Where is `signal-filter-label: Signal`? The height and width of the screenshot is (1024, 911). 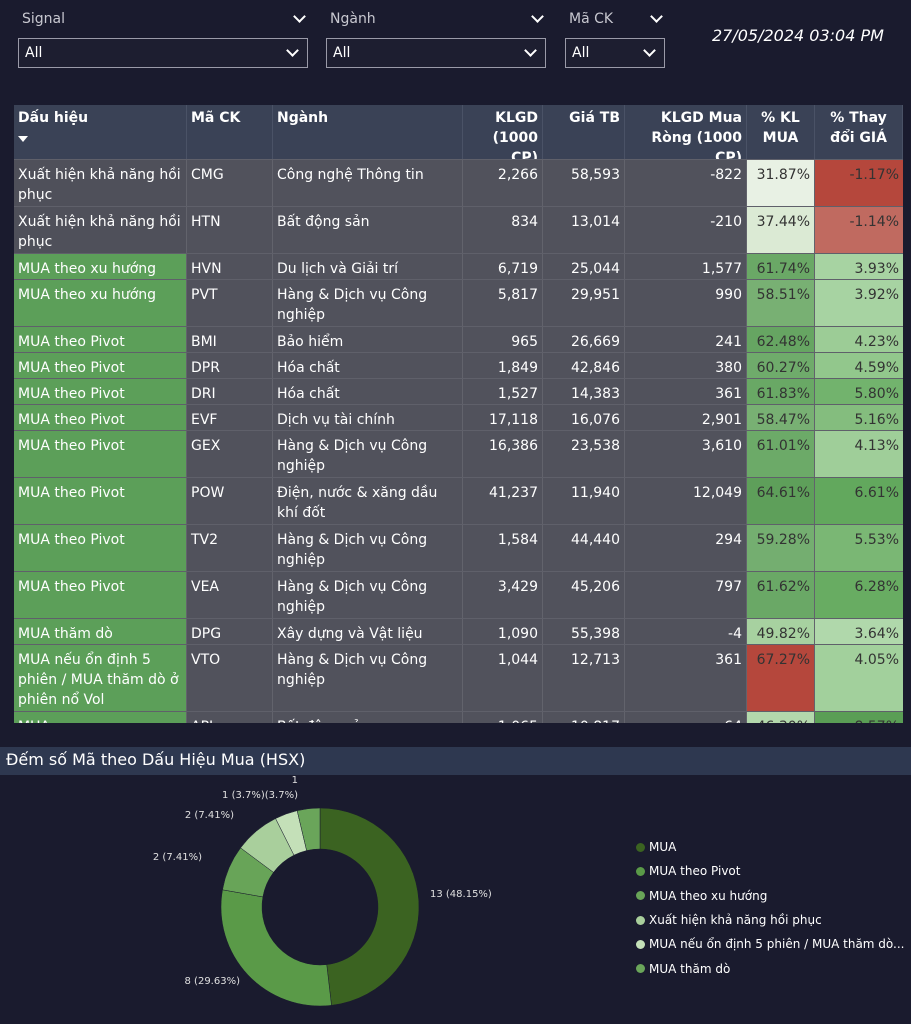
signal-filter-label: Signal is located at coordinates (44, 19).